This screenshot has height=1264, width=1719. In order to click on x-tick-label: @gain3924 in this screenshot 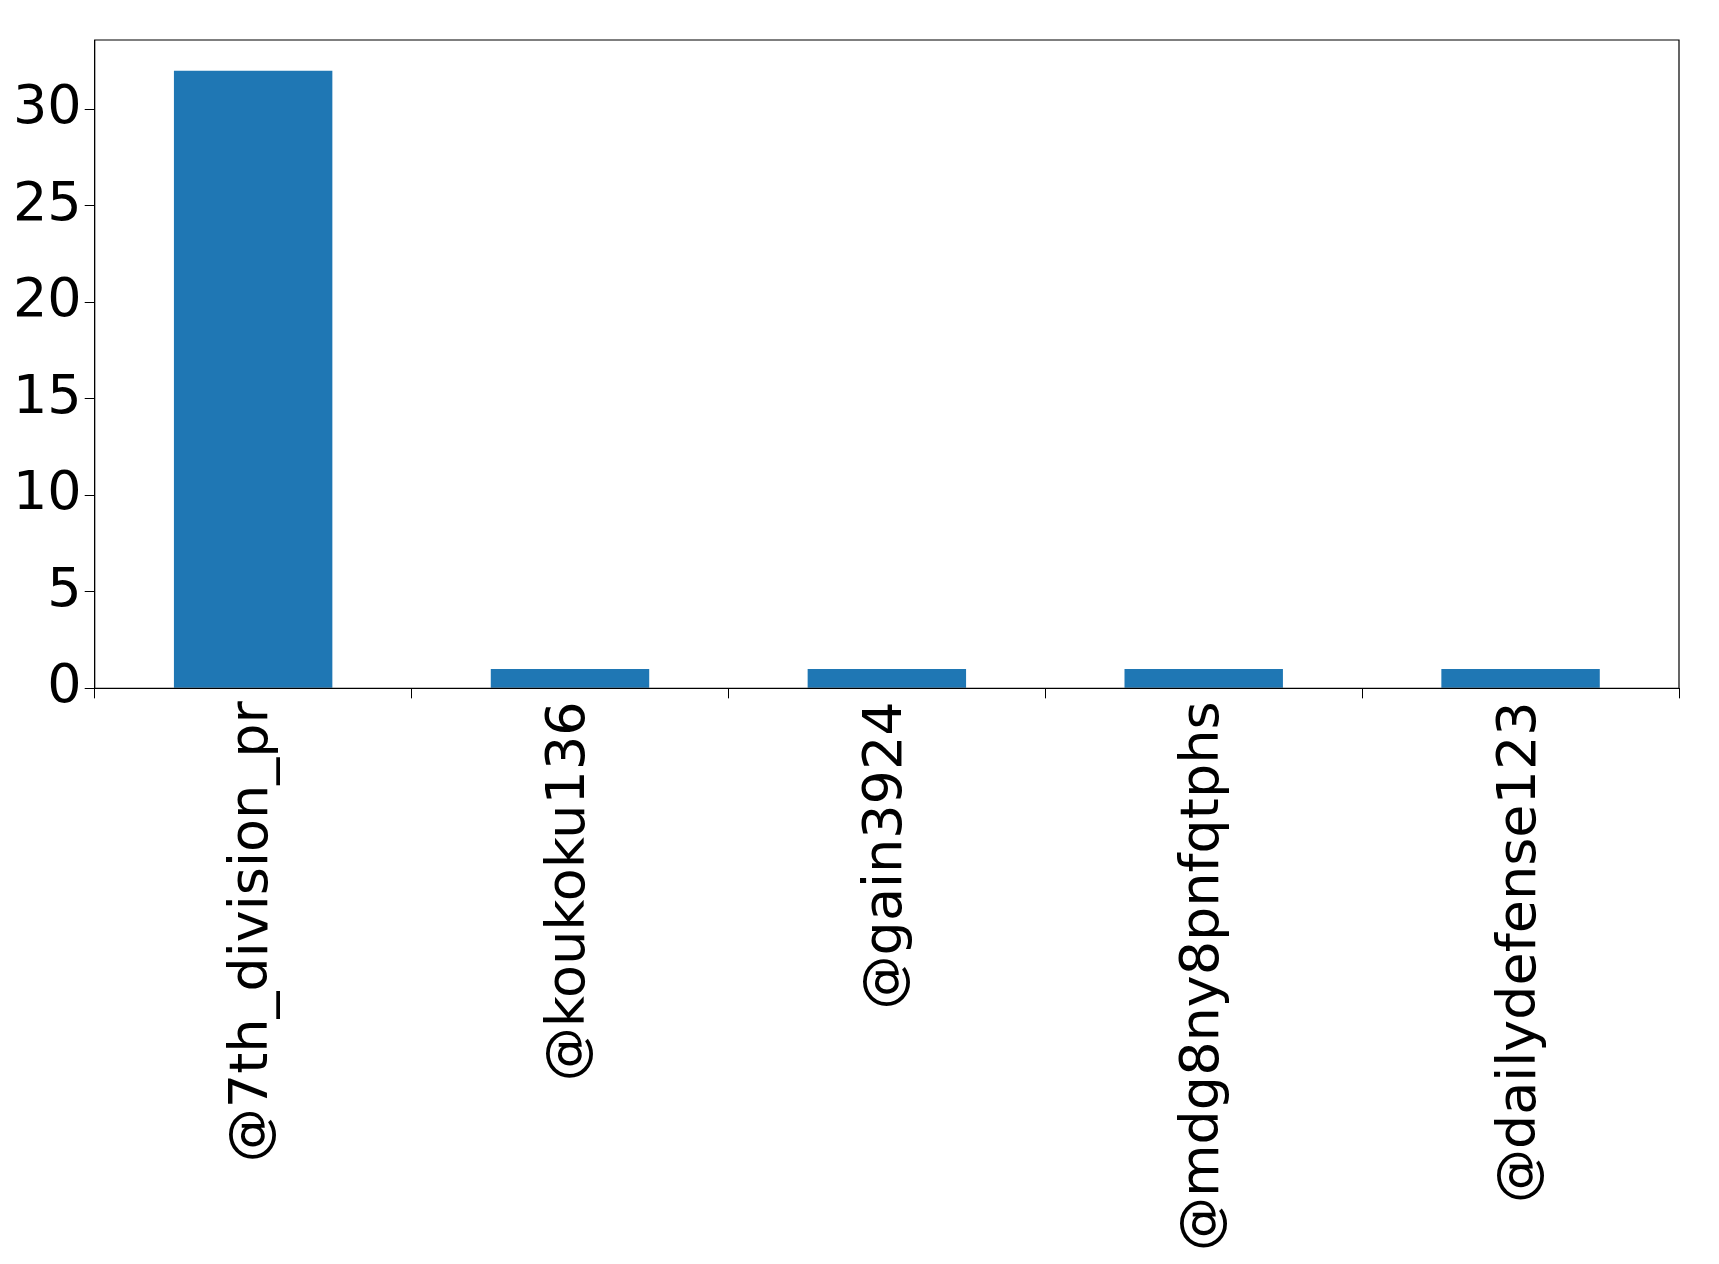, I will do `click(882, 855)`.